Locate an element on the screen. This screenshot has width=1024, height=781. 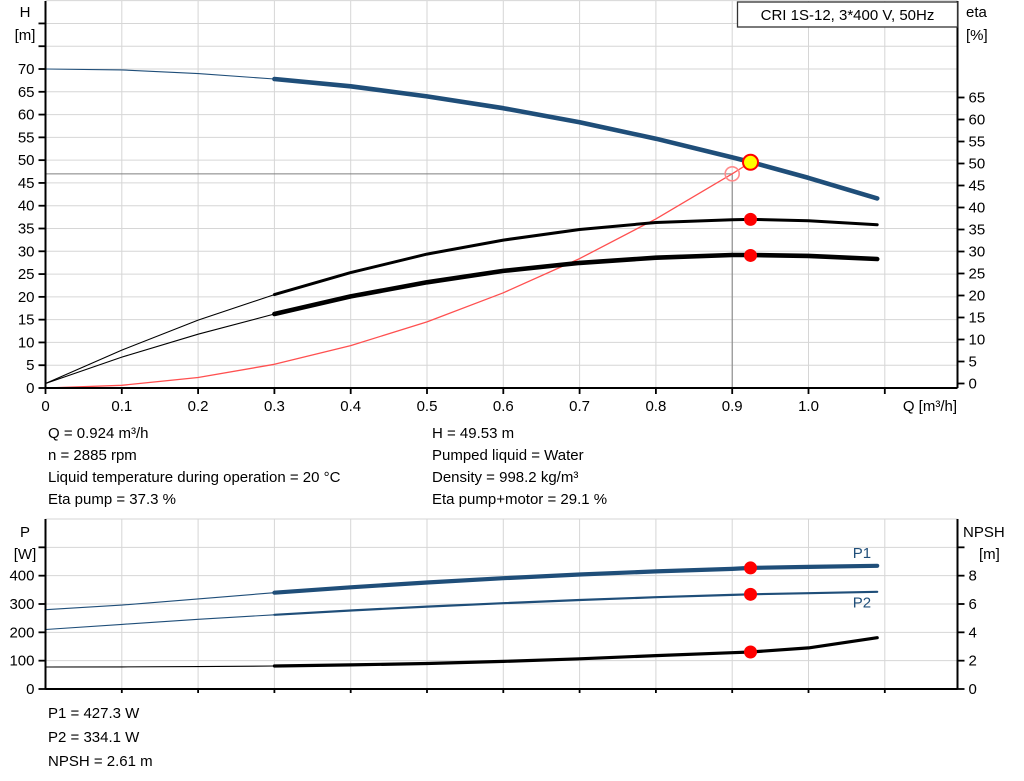
right-axis-title: [%] is located at coordinates (977, 35).